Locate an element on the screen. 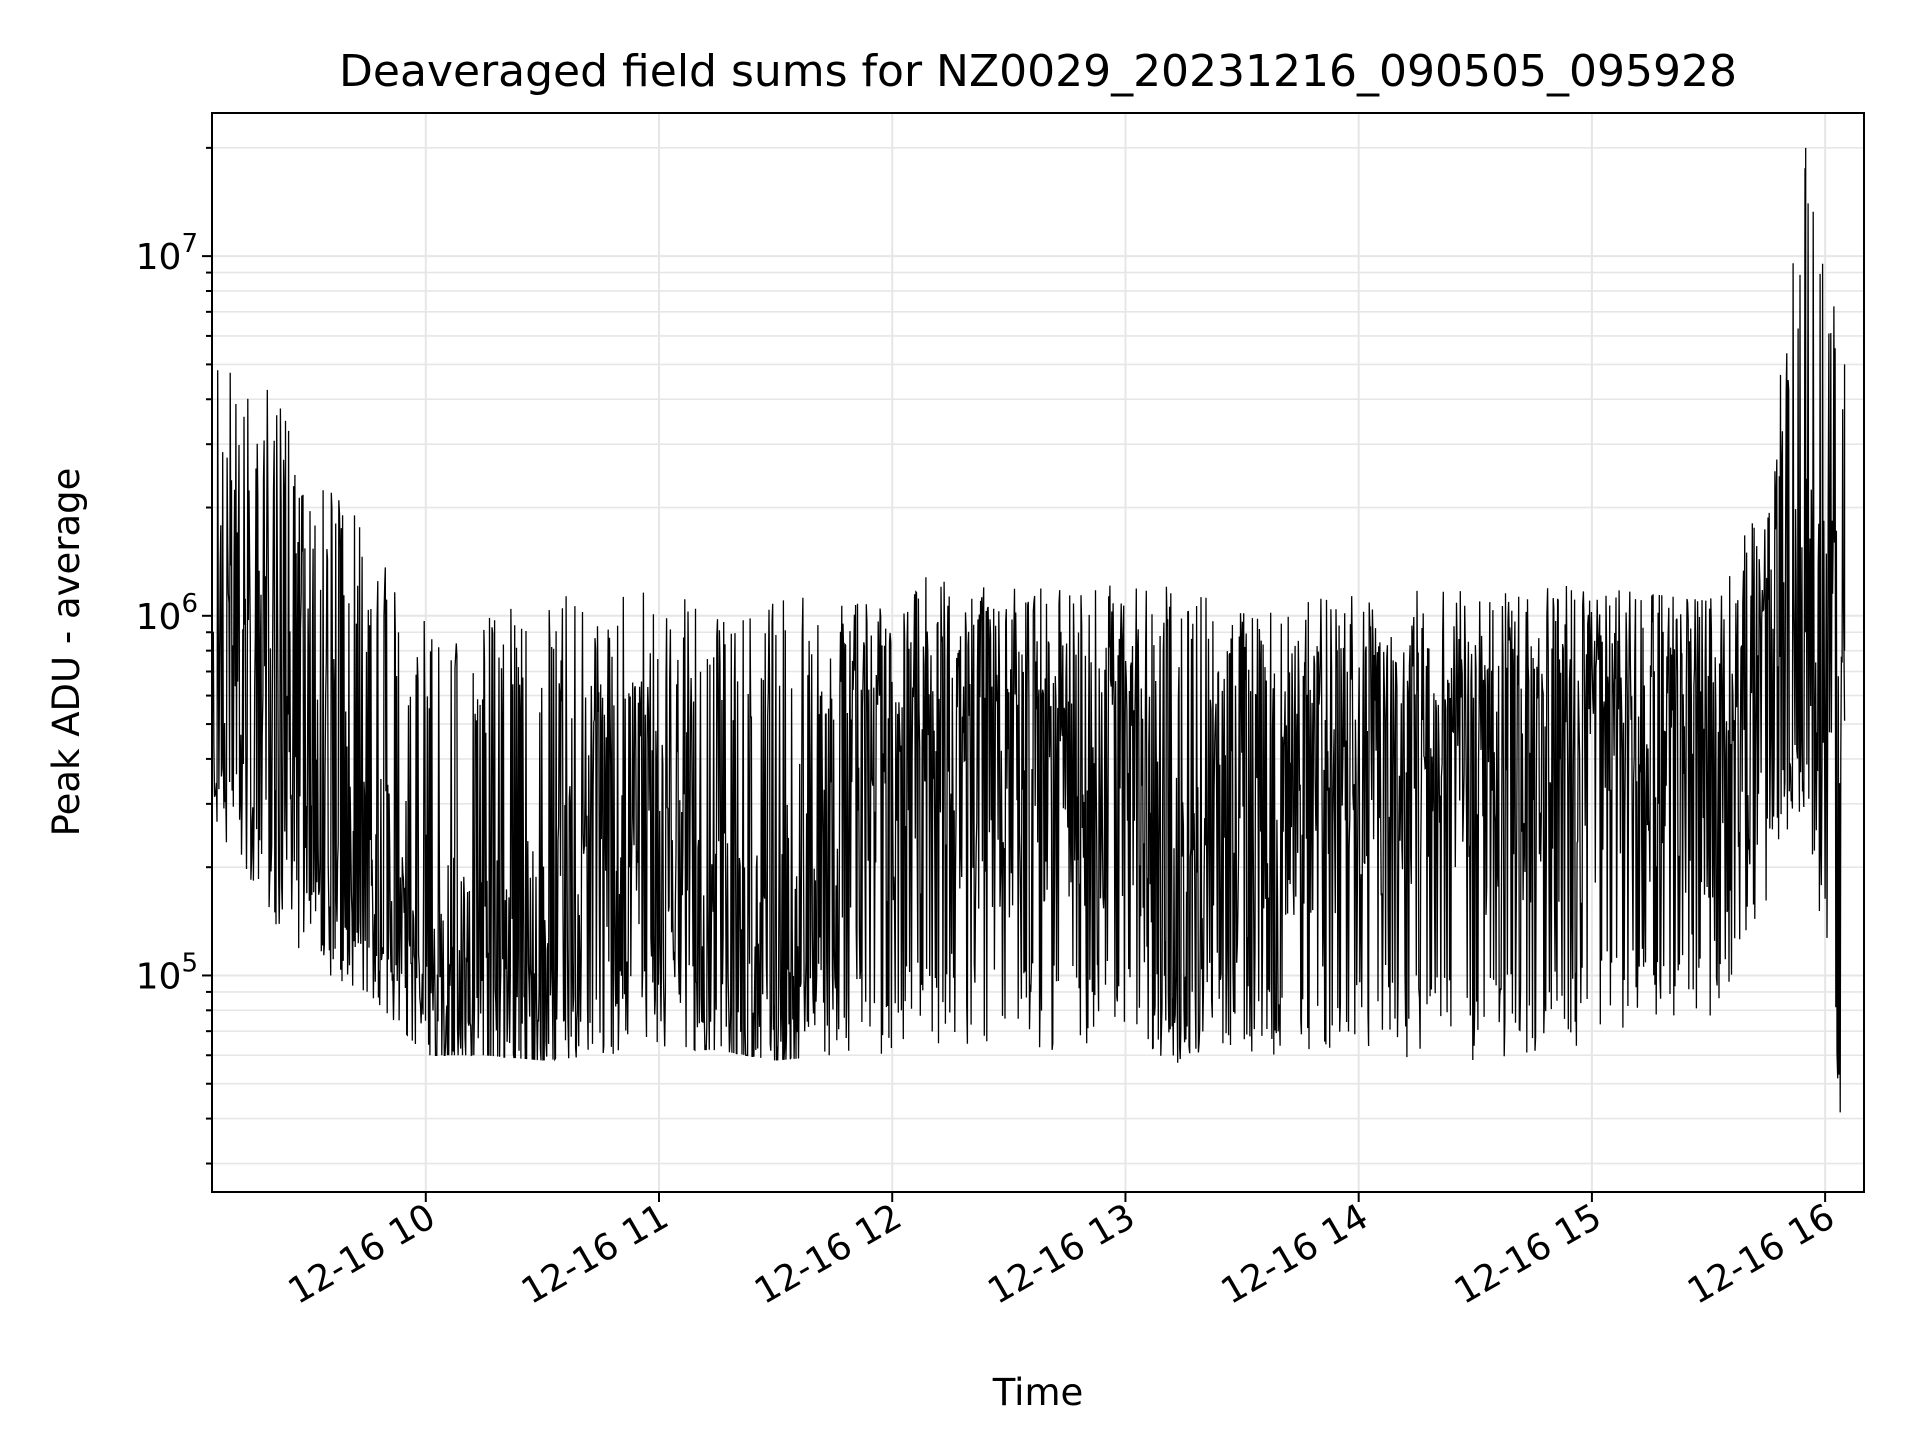  y-axis-label: Peak ADU - average is located at coordinates (66, 652).